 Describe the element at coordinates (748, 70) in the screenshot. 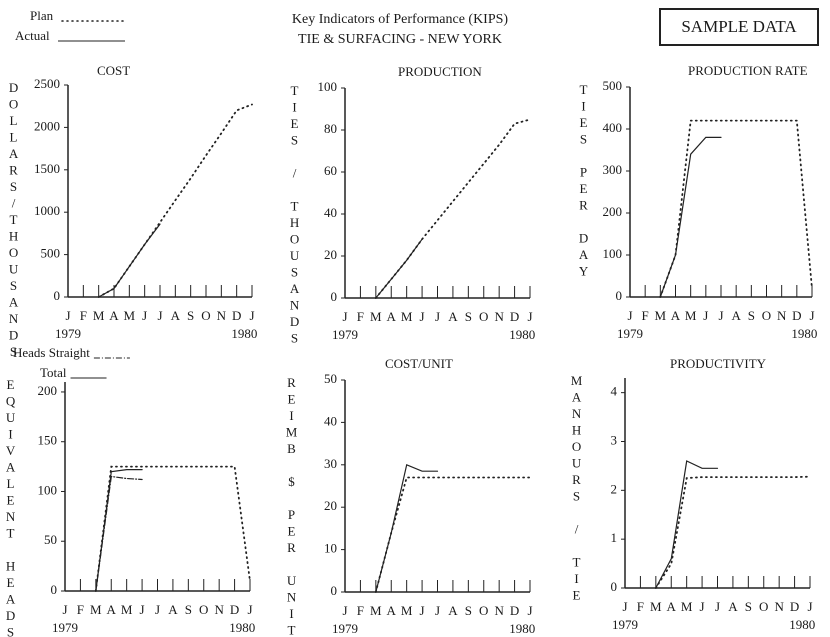

I see `chart-title: PRODUCTION RATE` at that location.